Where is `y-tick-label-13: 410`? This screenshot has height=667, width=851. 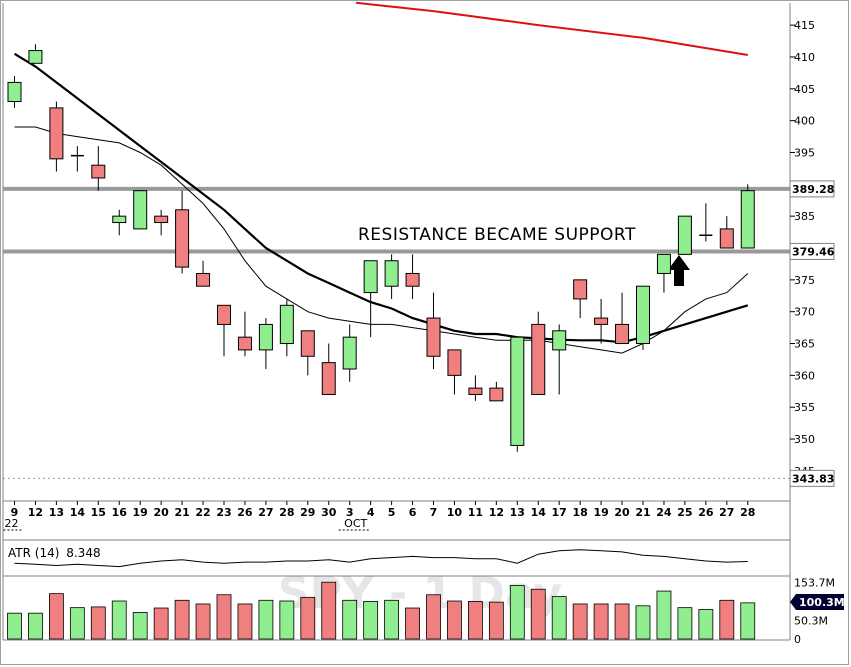 y-tick-label-13: 410 is located at coordinates (804, 57).